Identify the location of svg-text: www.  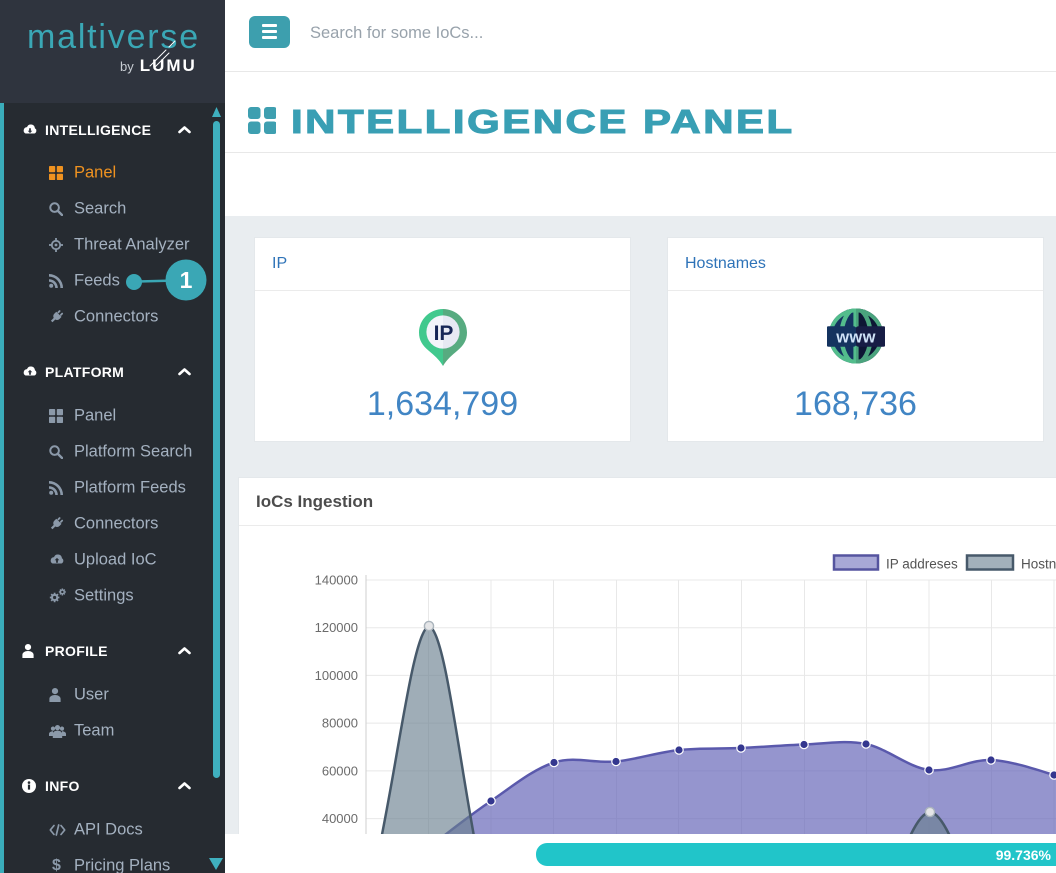
(855, 338).